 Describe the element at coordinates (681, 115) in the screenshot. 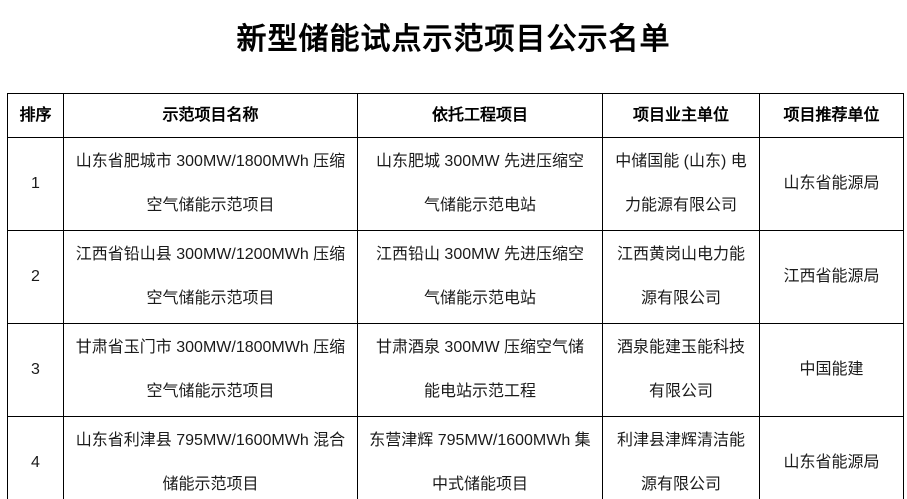

I see `header-owner-unit: 项目业主单位` at that location.